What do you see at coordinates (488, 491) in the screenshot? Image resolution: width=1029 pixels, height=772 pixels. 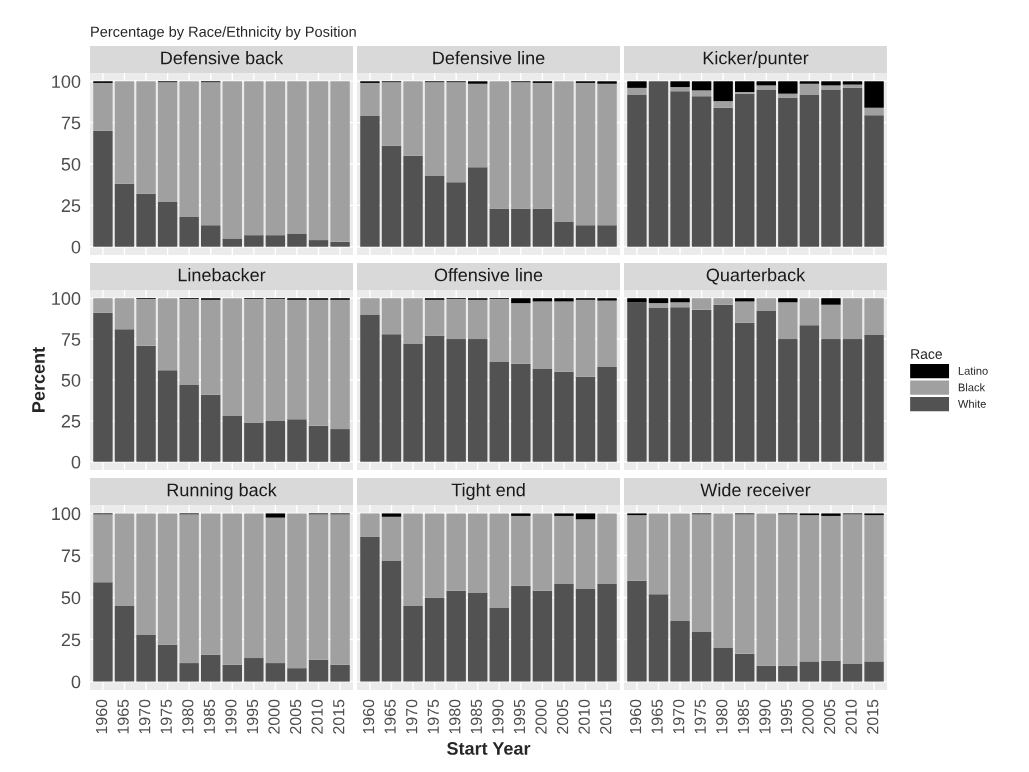 I see `chart-title: Tight end` at bounding box center [488, 491].